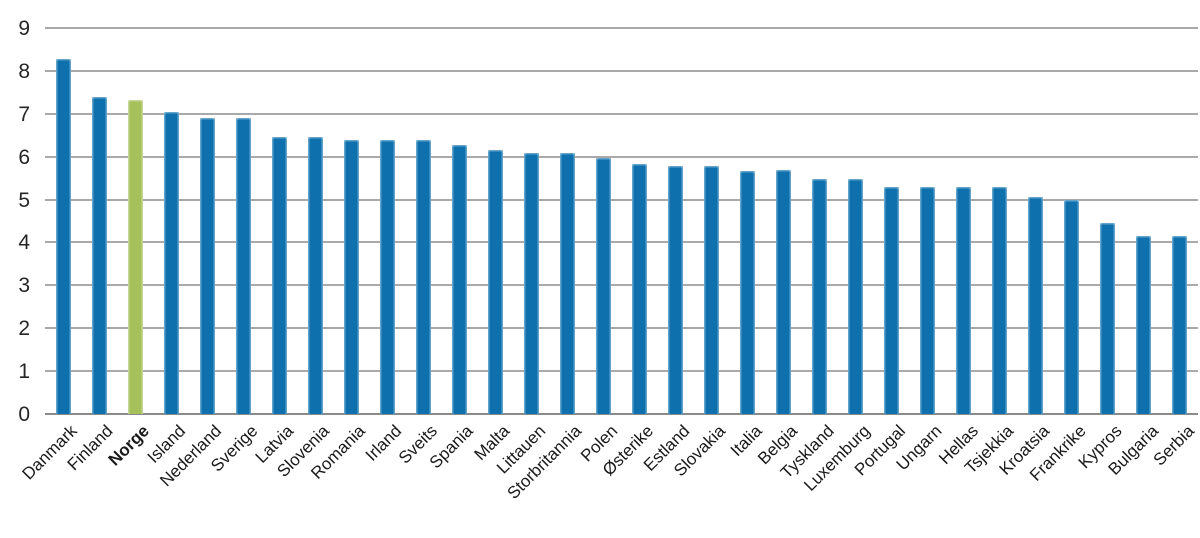 The height and width of the screenshot is (538, 1200). What do you see at coordinates (24, 28) in the screenshot?
I see `y-tick-label: 9` at bounding box center [24, 28].